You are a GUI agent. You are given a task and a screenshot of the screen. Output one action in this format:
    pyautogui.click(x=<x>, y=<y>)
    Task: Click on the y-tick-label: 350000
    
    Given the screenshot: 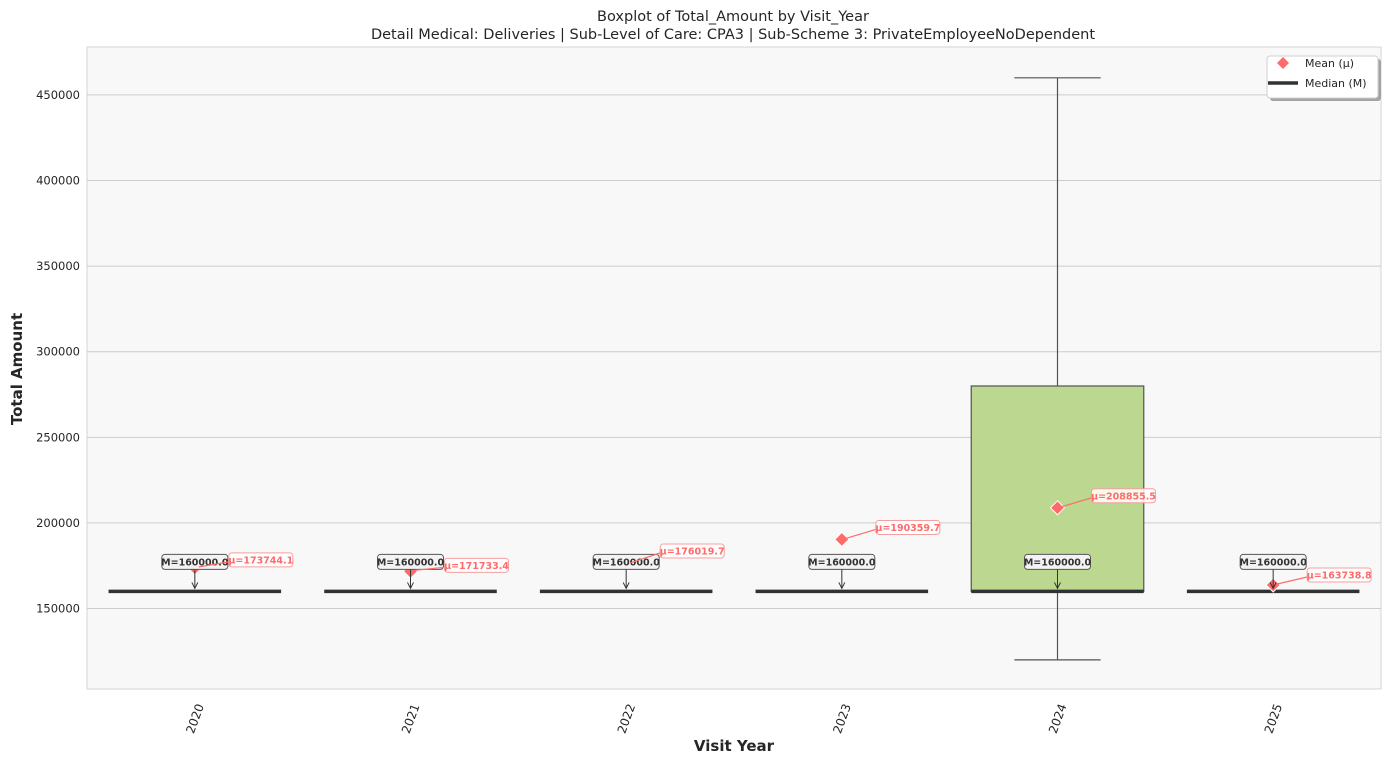 What is the action you would take?
    pyautogui.click(x=58, y=266)
    